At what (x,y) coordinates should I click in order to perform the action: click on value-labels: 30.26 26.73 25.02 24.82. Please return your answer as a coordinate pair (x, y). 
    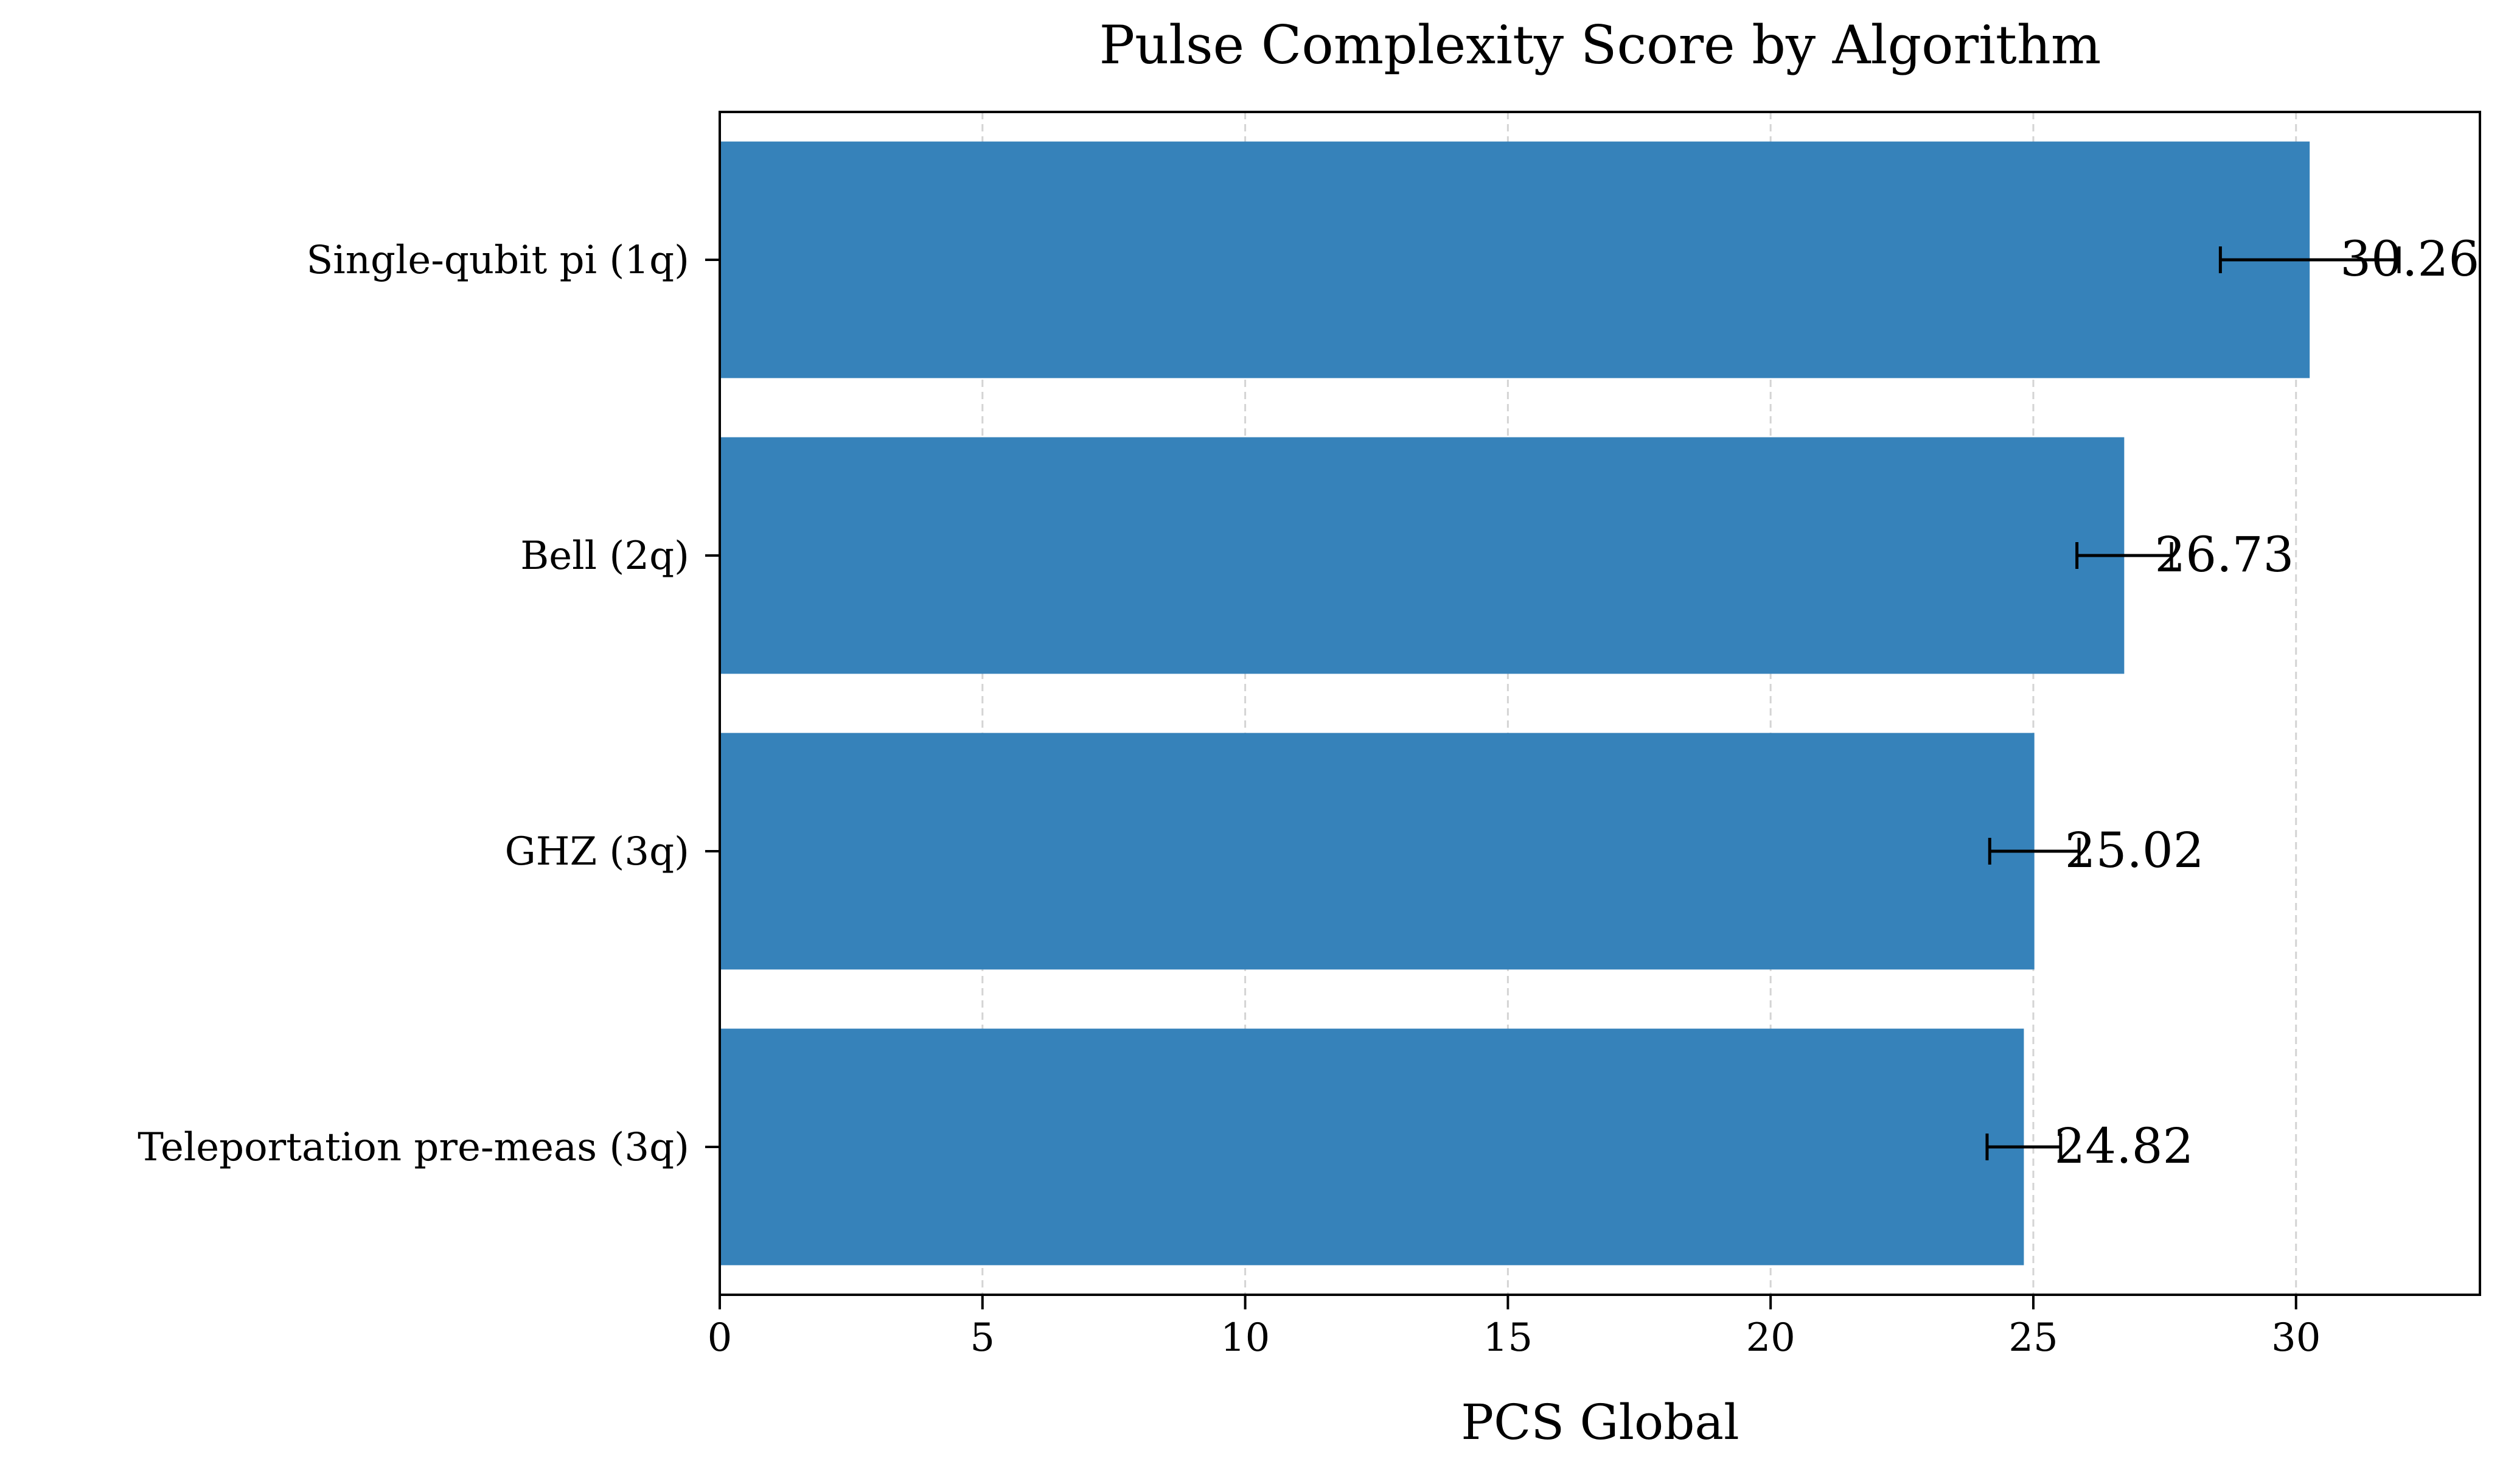
    Looking at the image, I should click on (2266, 702).